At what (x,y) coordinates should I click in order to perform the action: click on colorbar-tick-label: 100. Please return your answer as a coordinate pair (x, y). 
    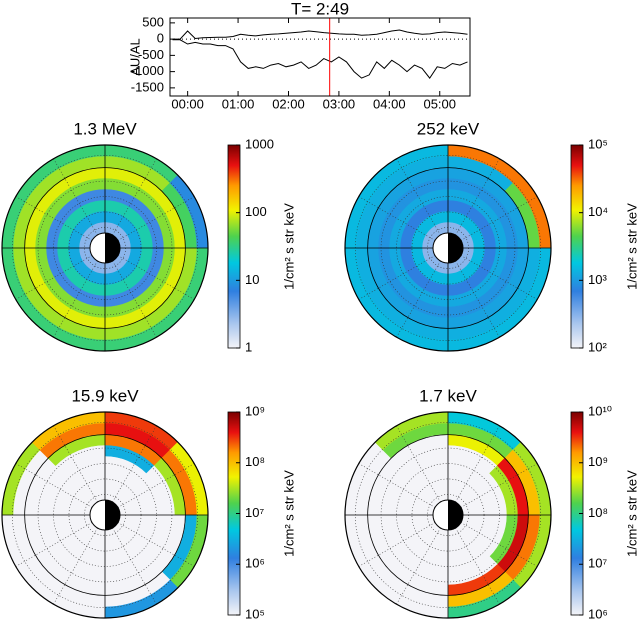
    Looking at the image, I should click on (256, 211).